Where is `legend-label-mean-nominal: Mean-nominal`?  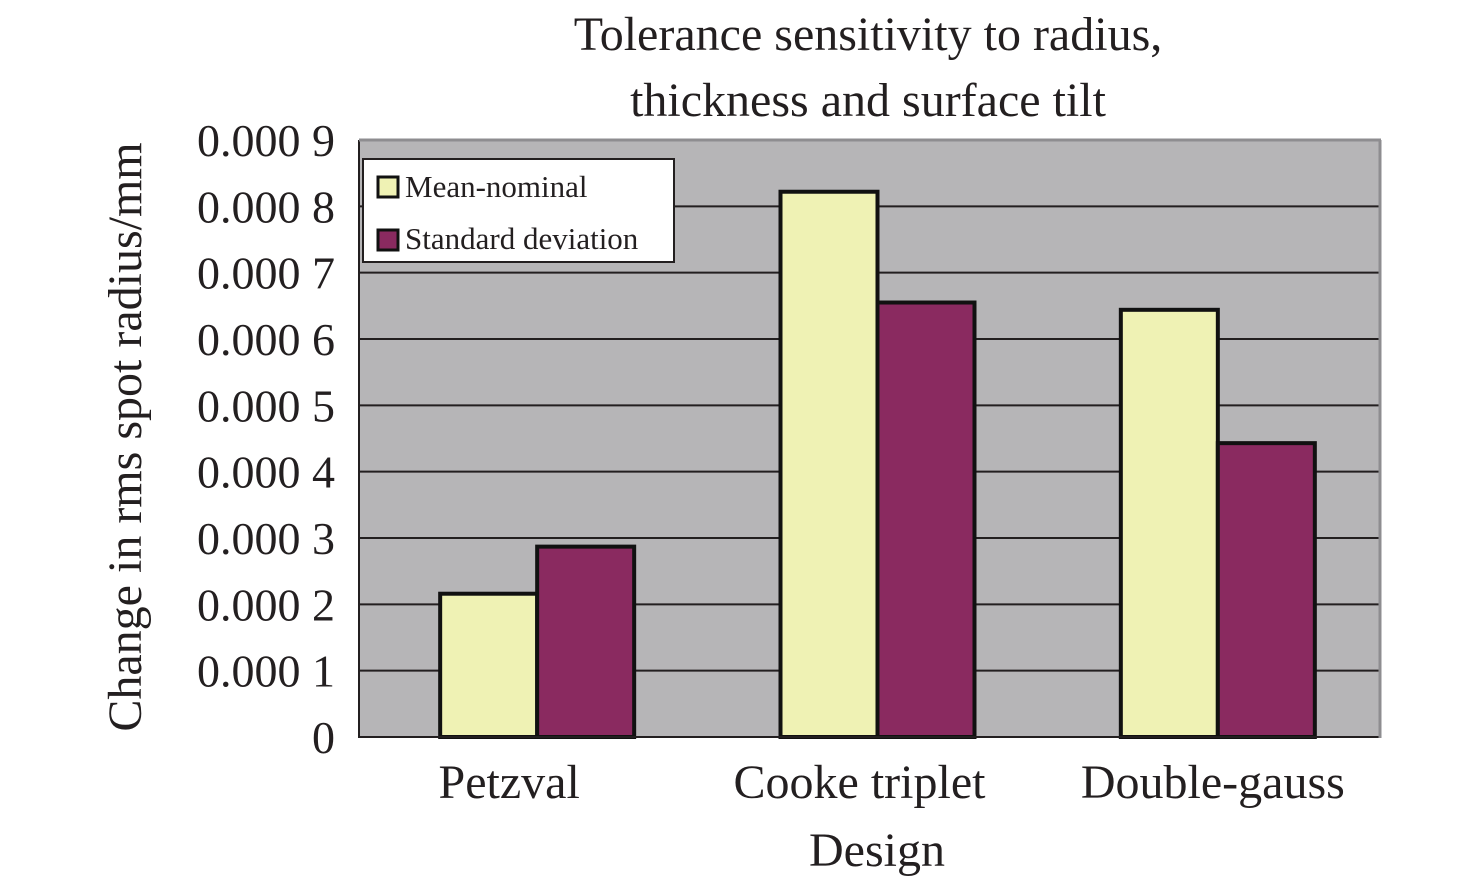
legend-label-mean-nominal: Mean-nominal is located at coordinates (496, 186).